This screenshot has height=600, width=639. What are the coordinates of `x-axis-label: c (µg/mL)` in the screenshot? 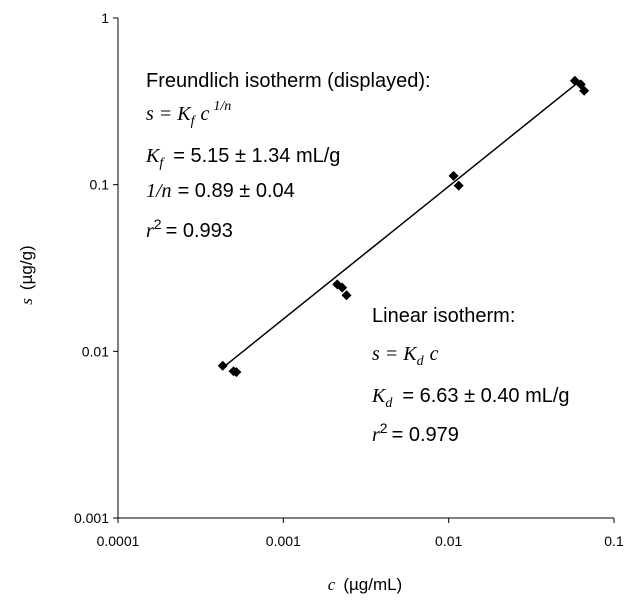 It's located at (365, 584).